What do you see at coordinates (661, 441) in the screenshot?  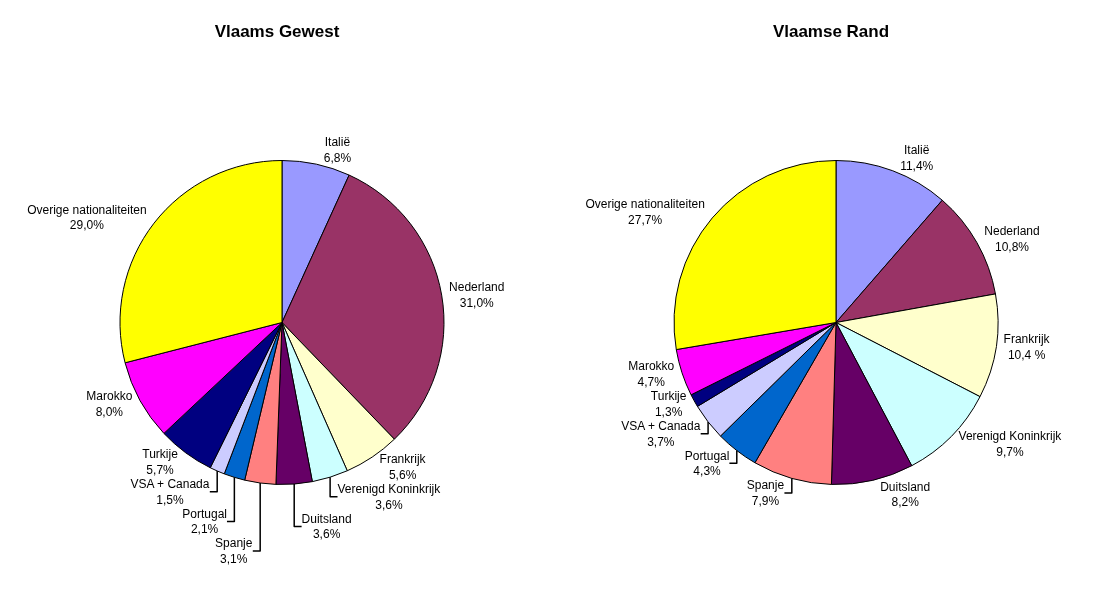 I see `data-label: 3,7%` at bounding box center [661, 441].